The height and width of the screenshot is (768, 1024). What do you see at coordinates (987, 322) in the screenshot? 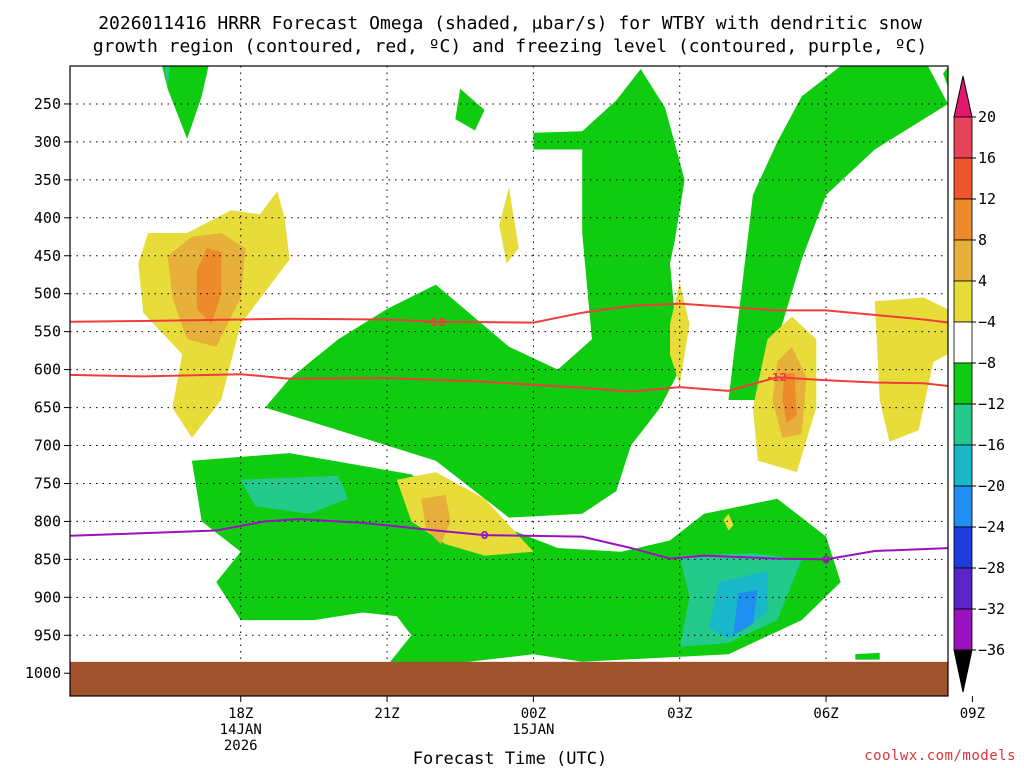
I see `colorbar-label-5: −4` at bounding box center [987, 322].